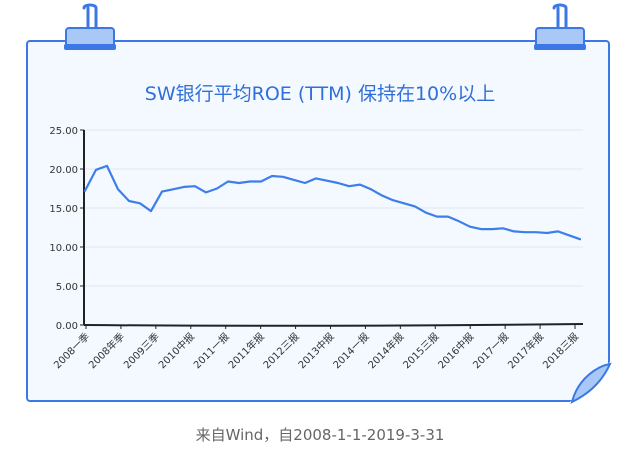 Image resolution: width=640 pixels, height=464 pixels. I want to click on y-tick-label: 25.00, so click(63, 131).